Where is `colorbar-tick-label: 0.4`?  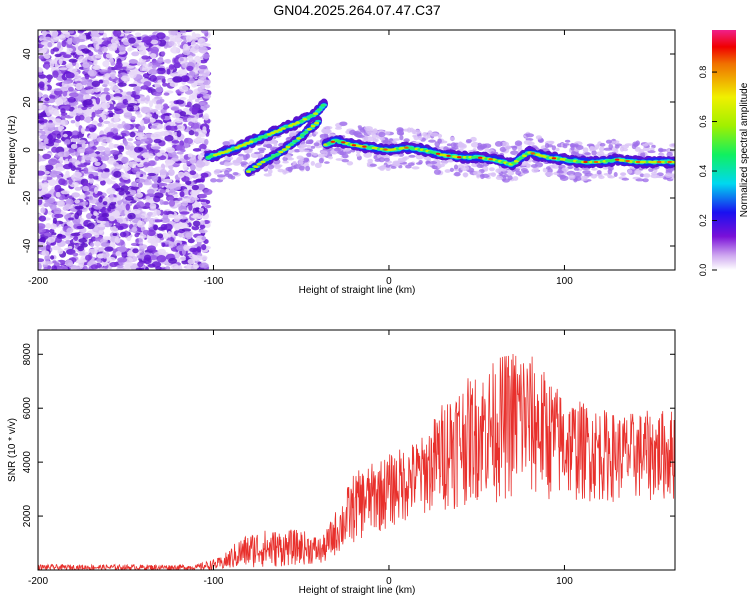 colorbar-tick-label: 0.4 is located at coordinates (703, 171).